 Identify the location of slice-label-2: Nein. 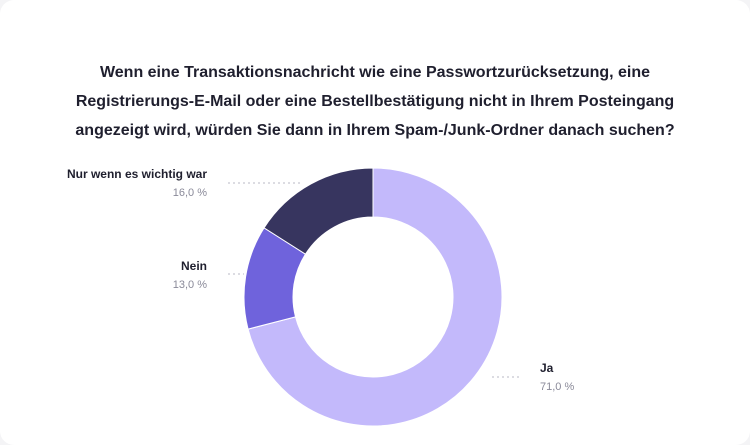
(194, 266).